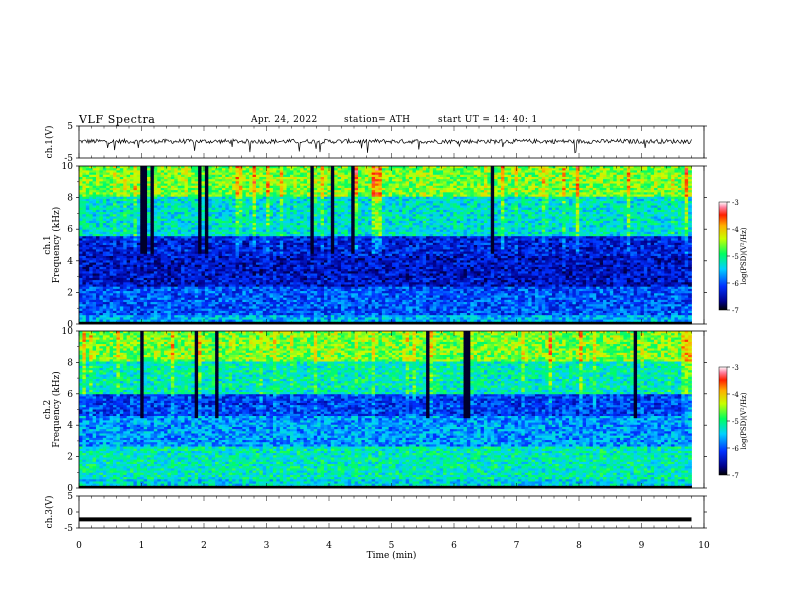  Describe the element at coordinates (744, 255) in the screenshot. I see `ch1-spectrogram-colorbar-label: log(PSD)(V²/Hz)` at that location.